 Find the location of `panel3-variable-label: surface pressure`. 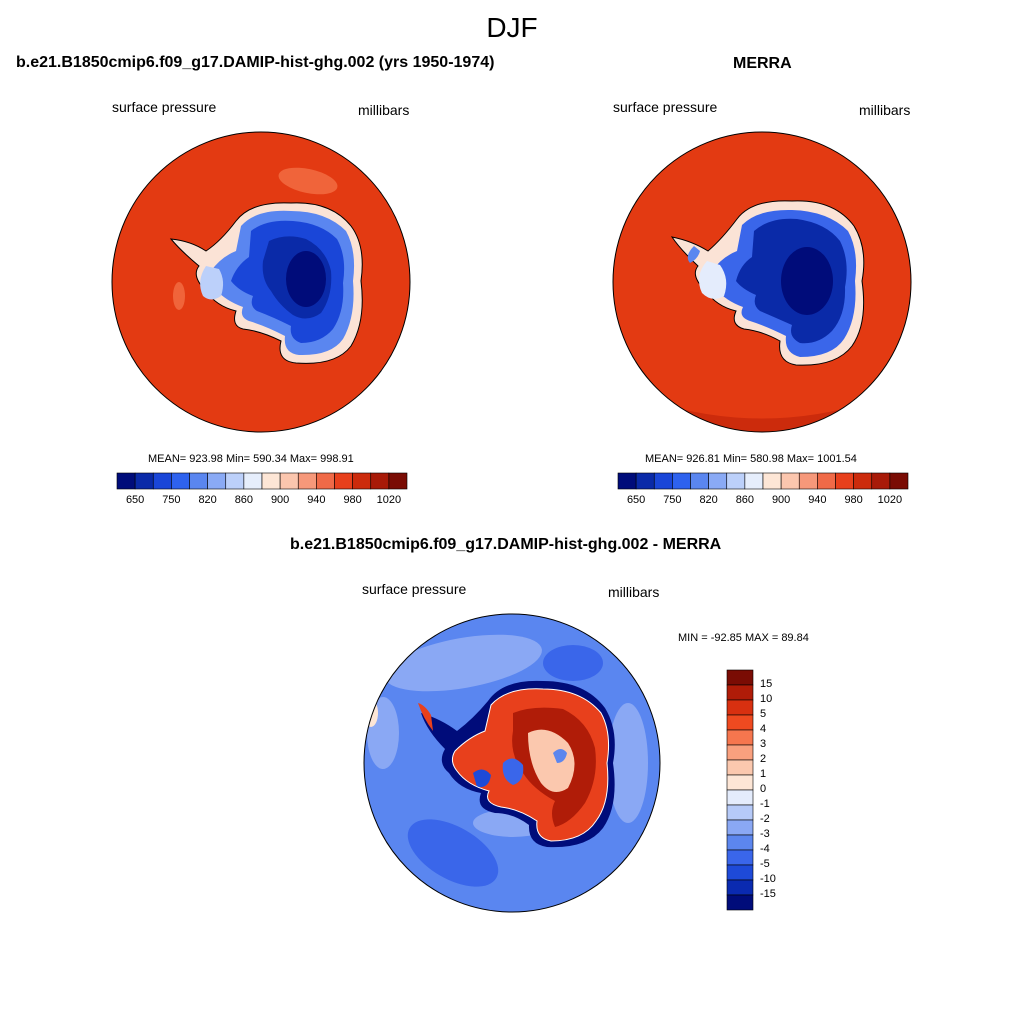

panel3-variable-label: surface pressure is located at coordinates (414, 589).